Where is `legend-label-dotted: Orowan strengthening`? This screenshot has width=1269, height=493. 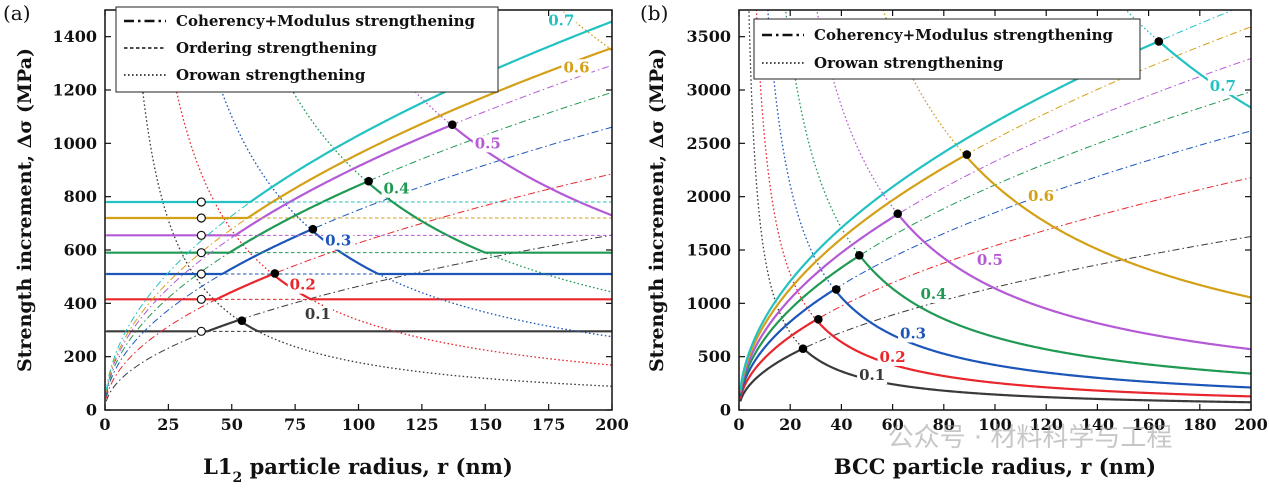
legend-label-dotted: Orowan strengthening is located at coordinates (271, 75).